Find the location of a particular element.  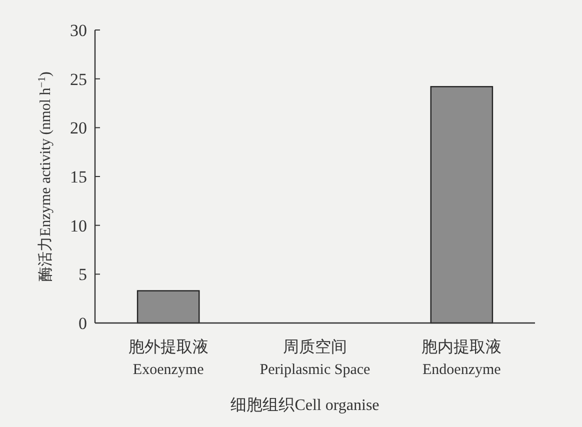

y-tick-label: 15 is located at coordinates (78, 177).